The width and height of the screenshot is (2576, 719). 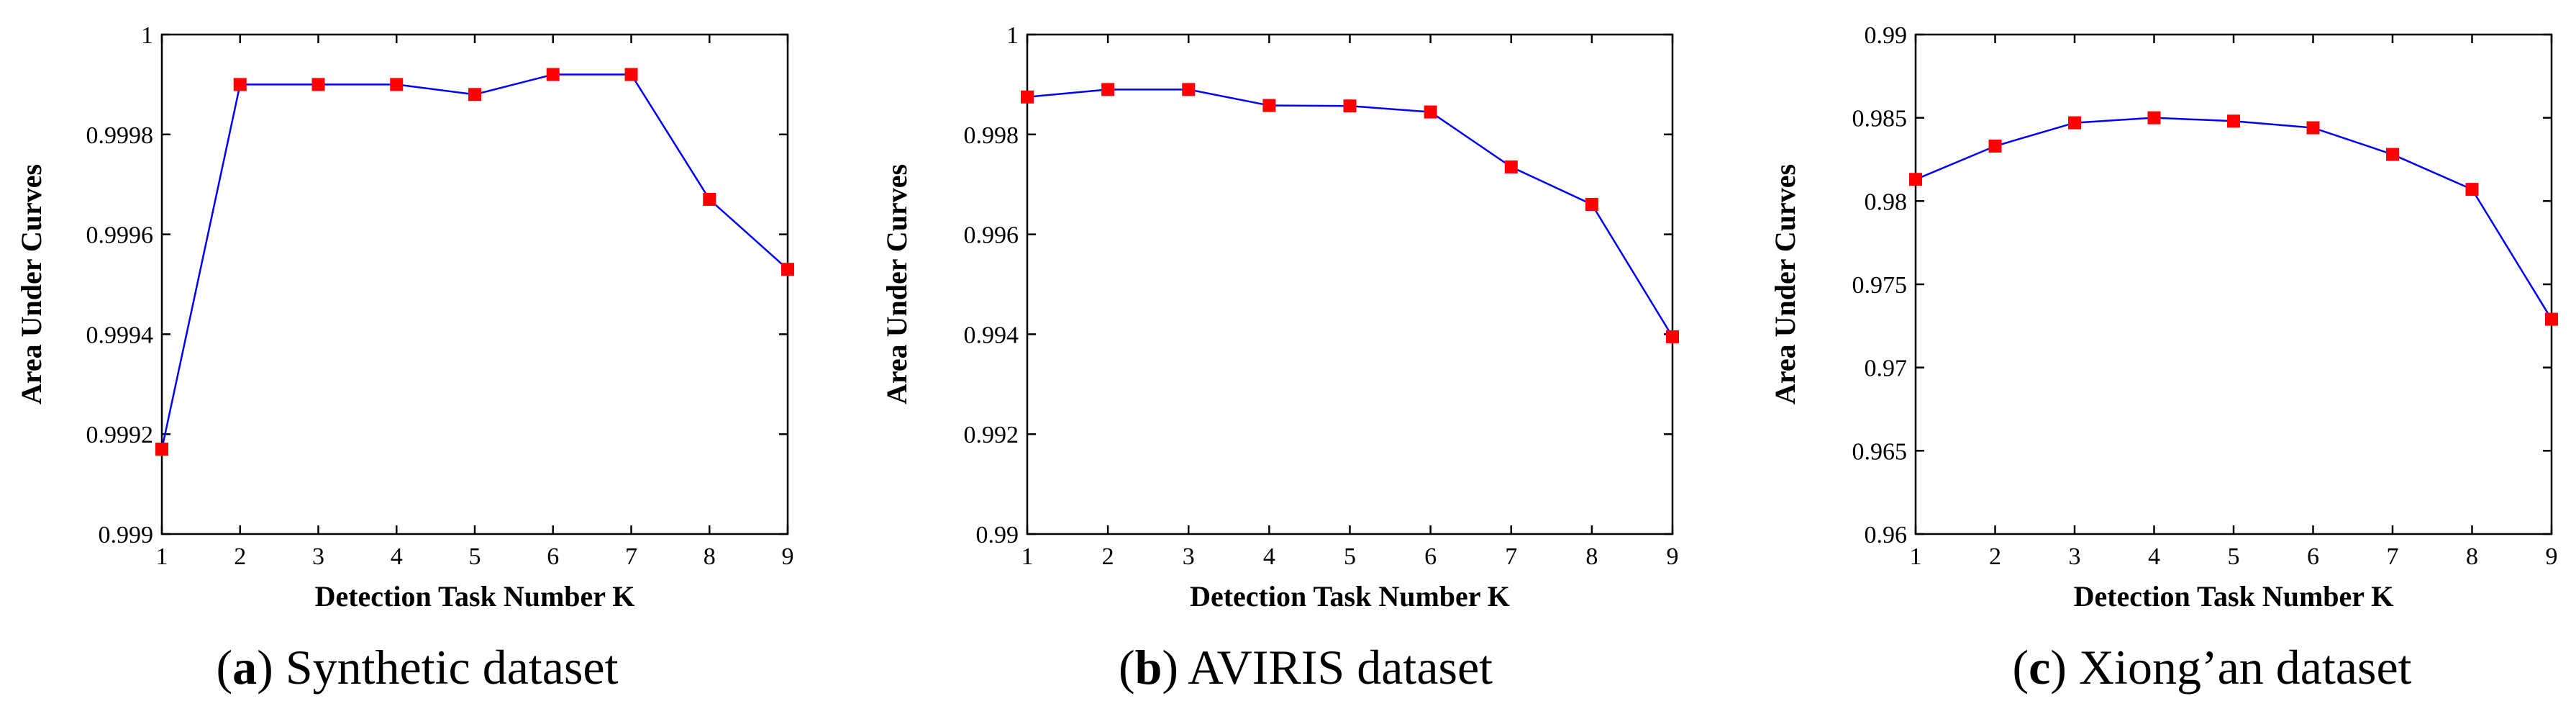 I want to click on panel-caption: (b) AVIRIS dataset, so click(x=1306, y=667).